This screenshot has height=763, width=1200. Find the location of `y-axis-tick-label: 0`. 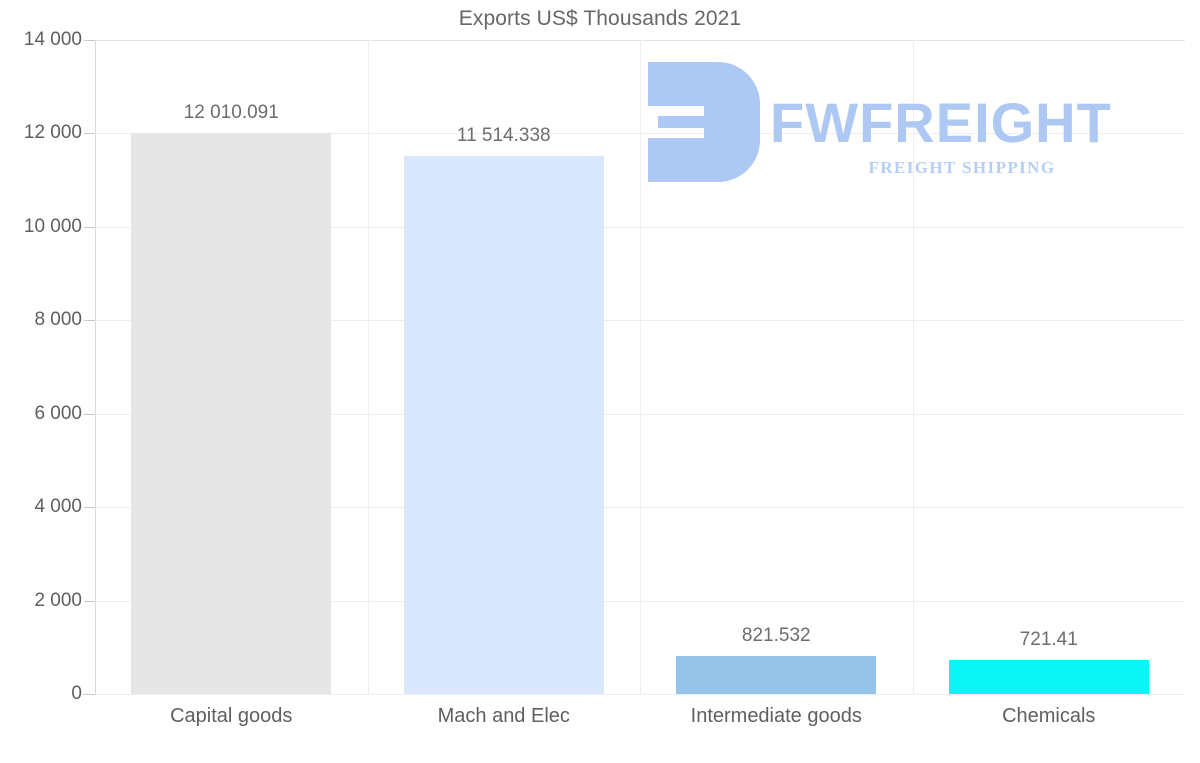

y-axis-tick-label: 0 is located at coordinates (76, 693).